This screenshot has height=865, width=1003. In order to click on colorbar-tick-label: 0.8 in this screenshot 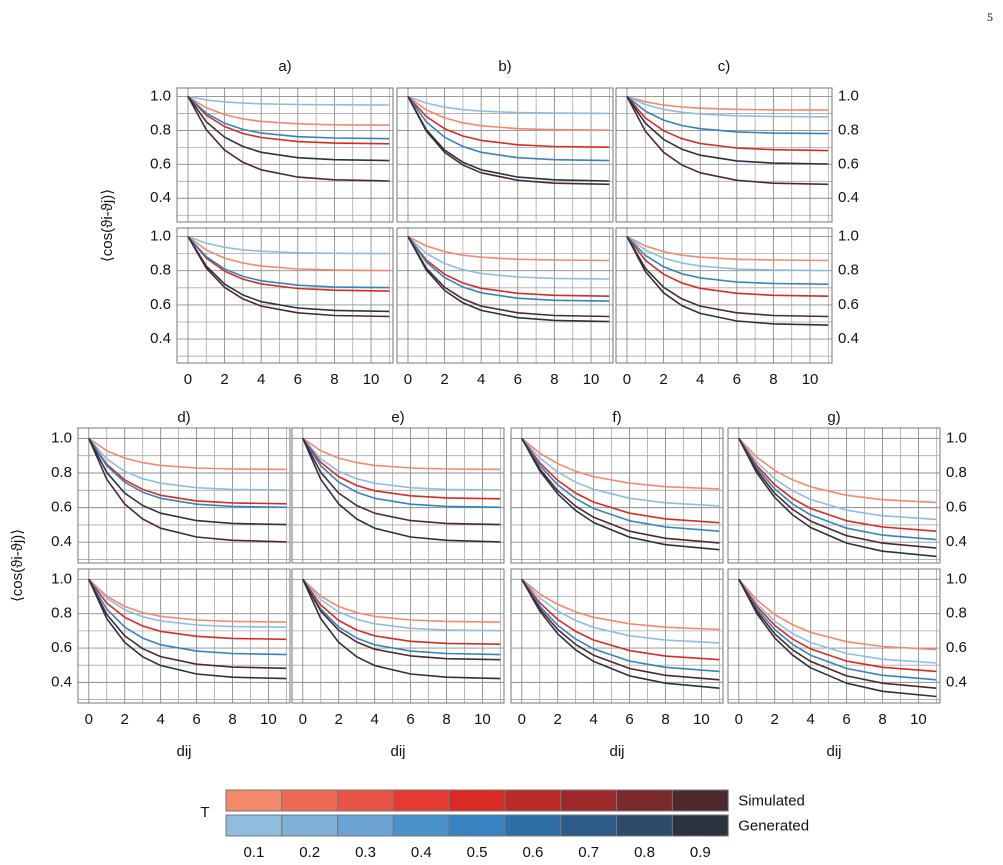, I will do `click(644, 852)`.